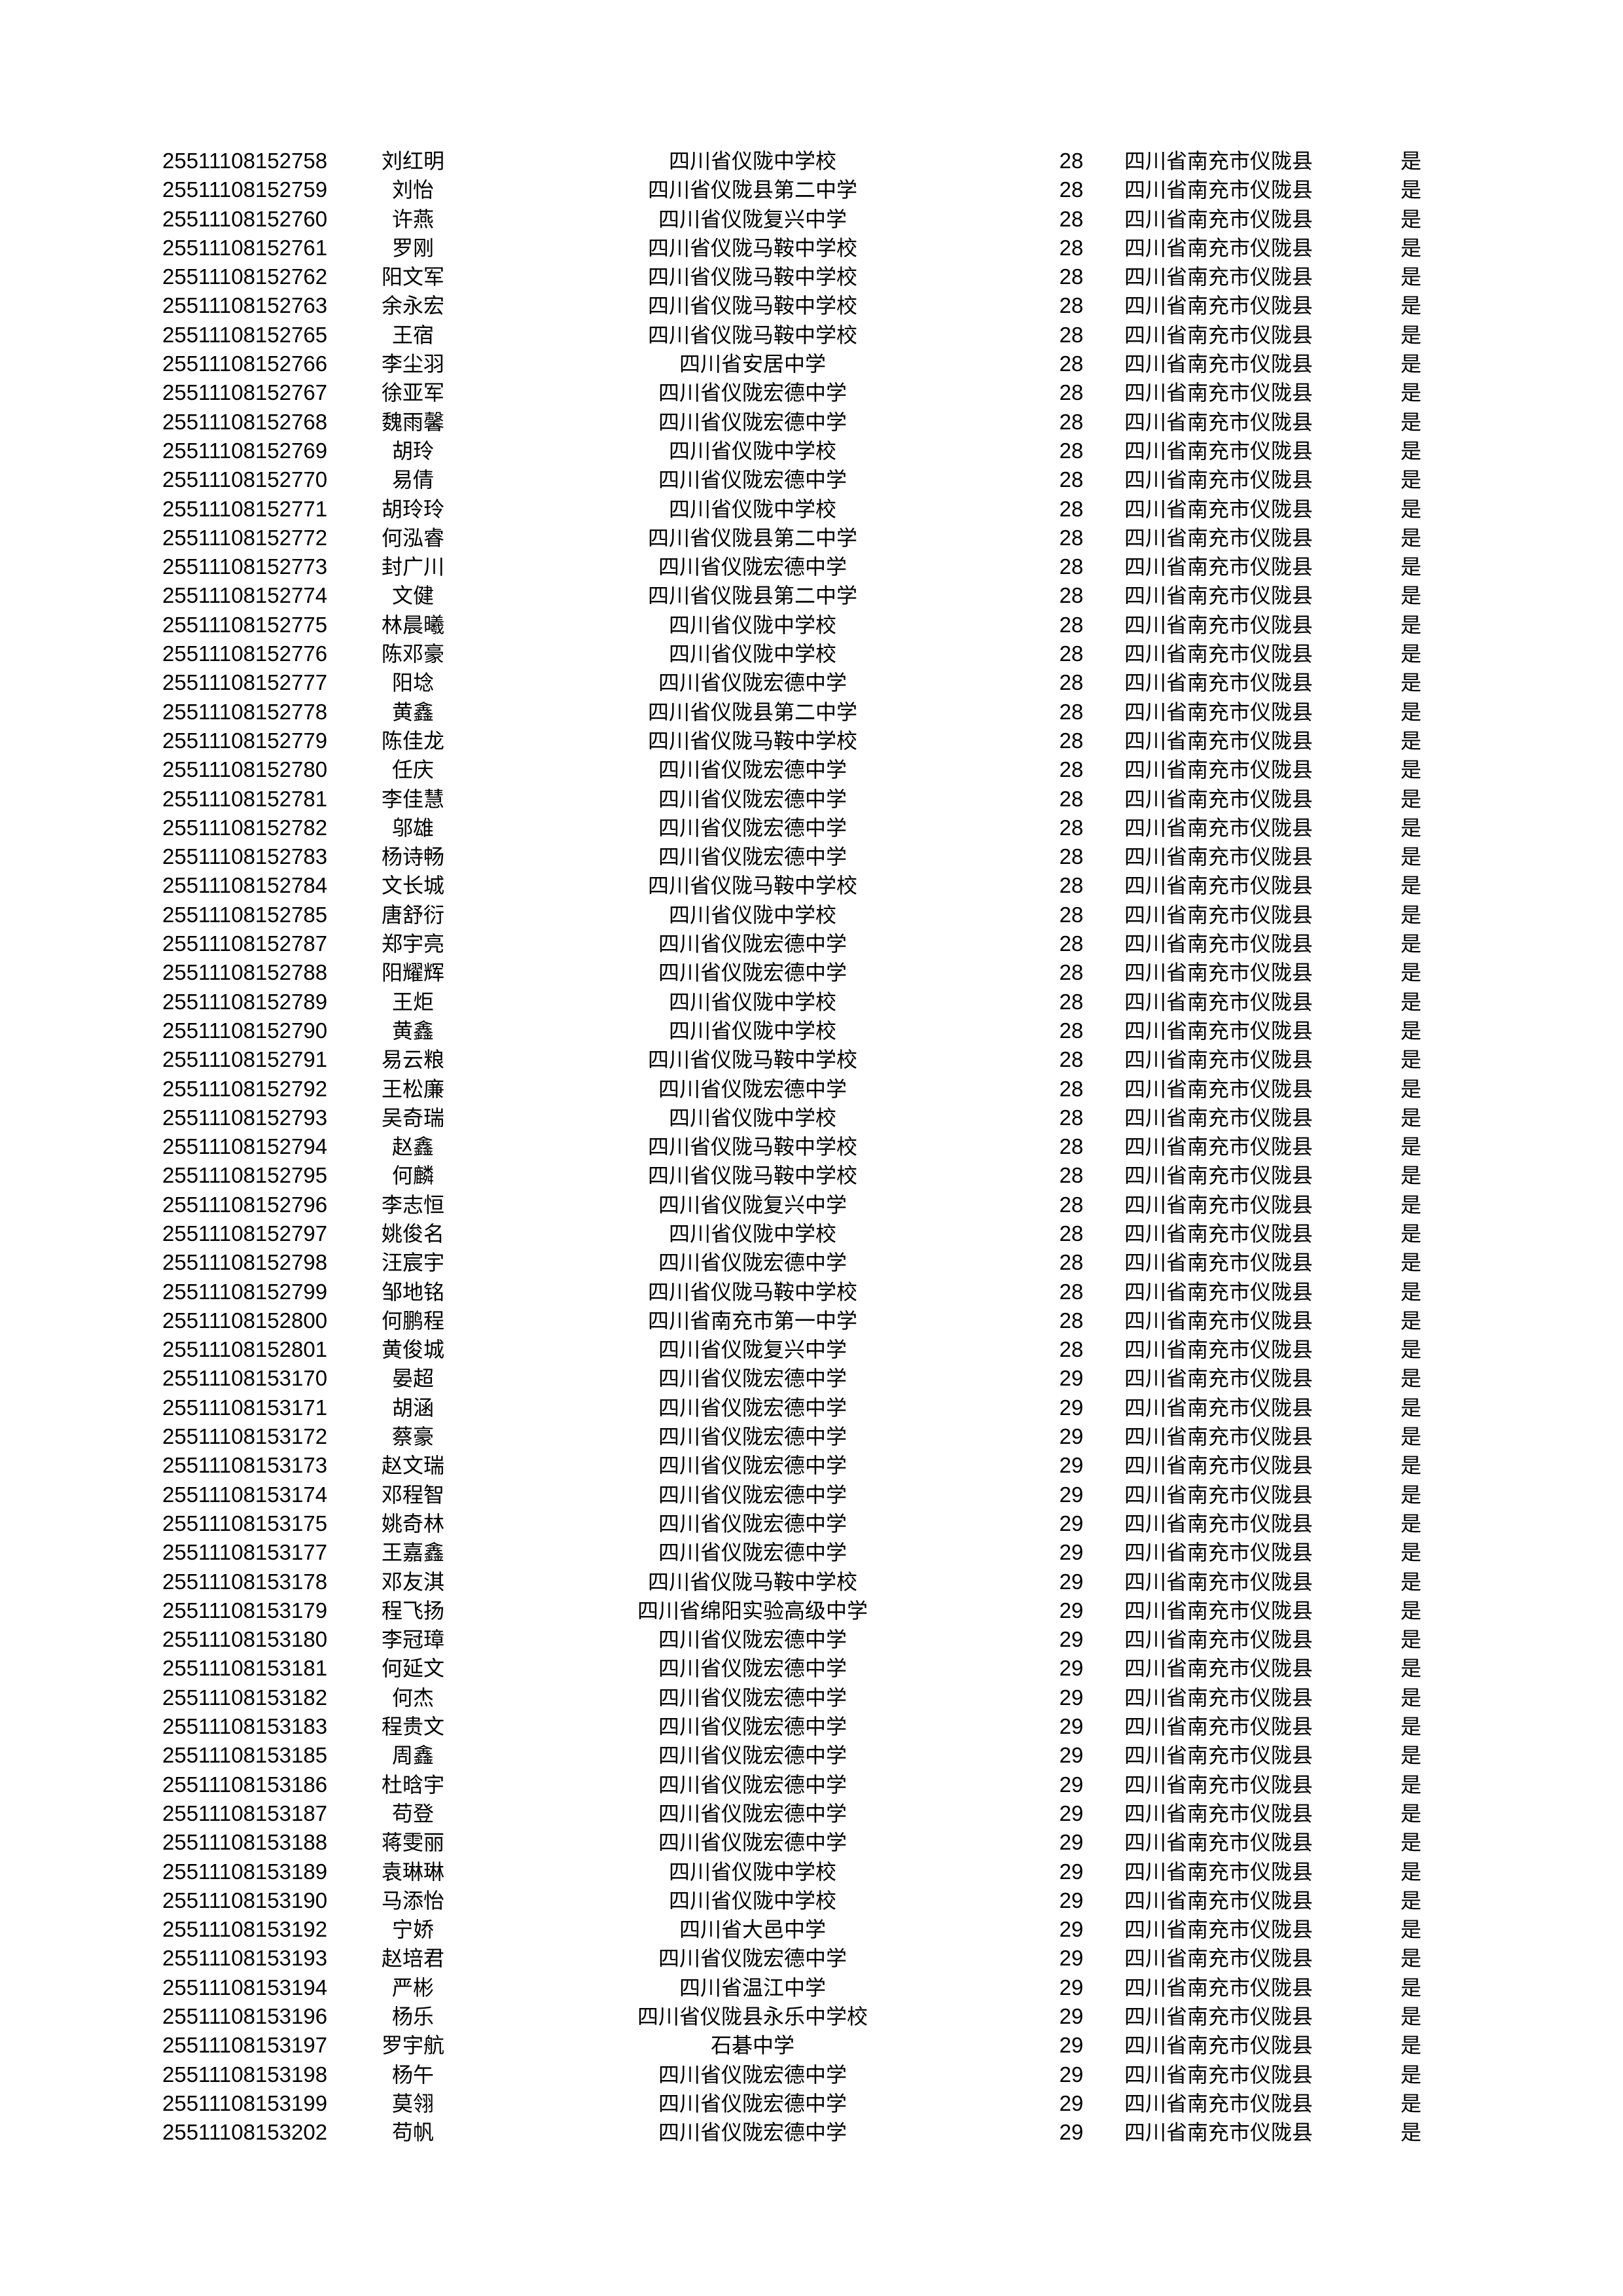  I want to click on name-cell: 蒋雯丽, so click(412, 1843).